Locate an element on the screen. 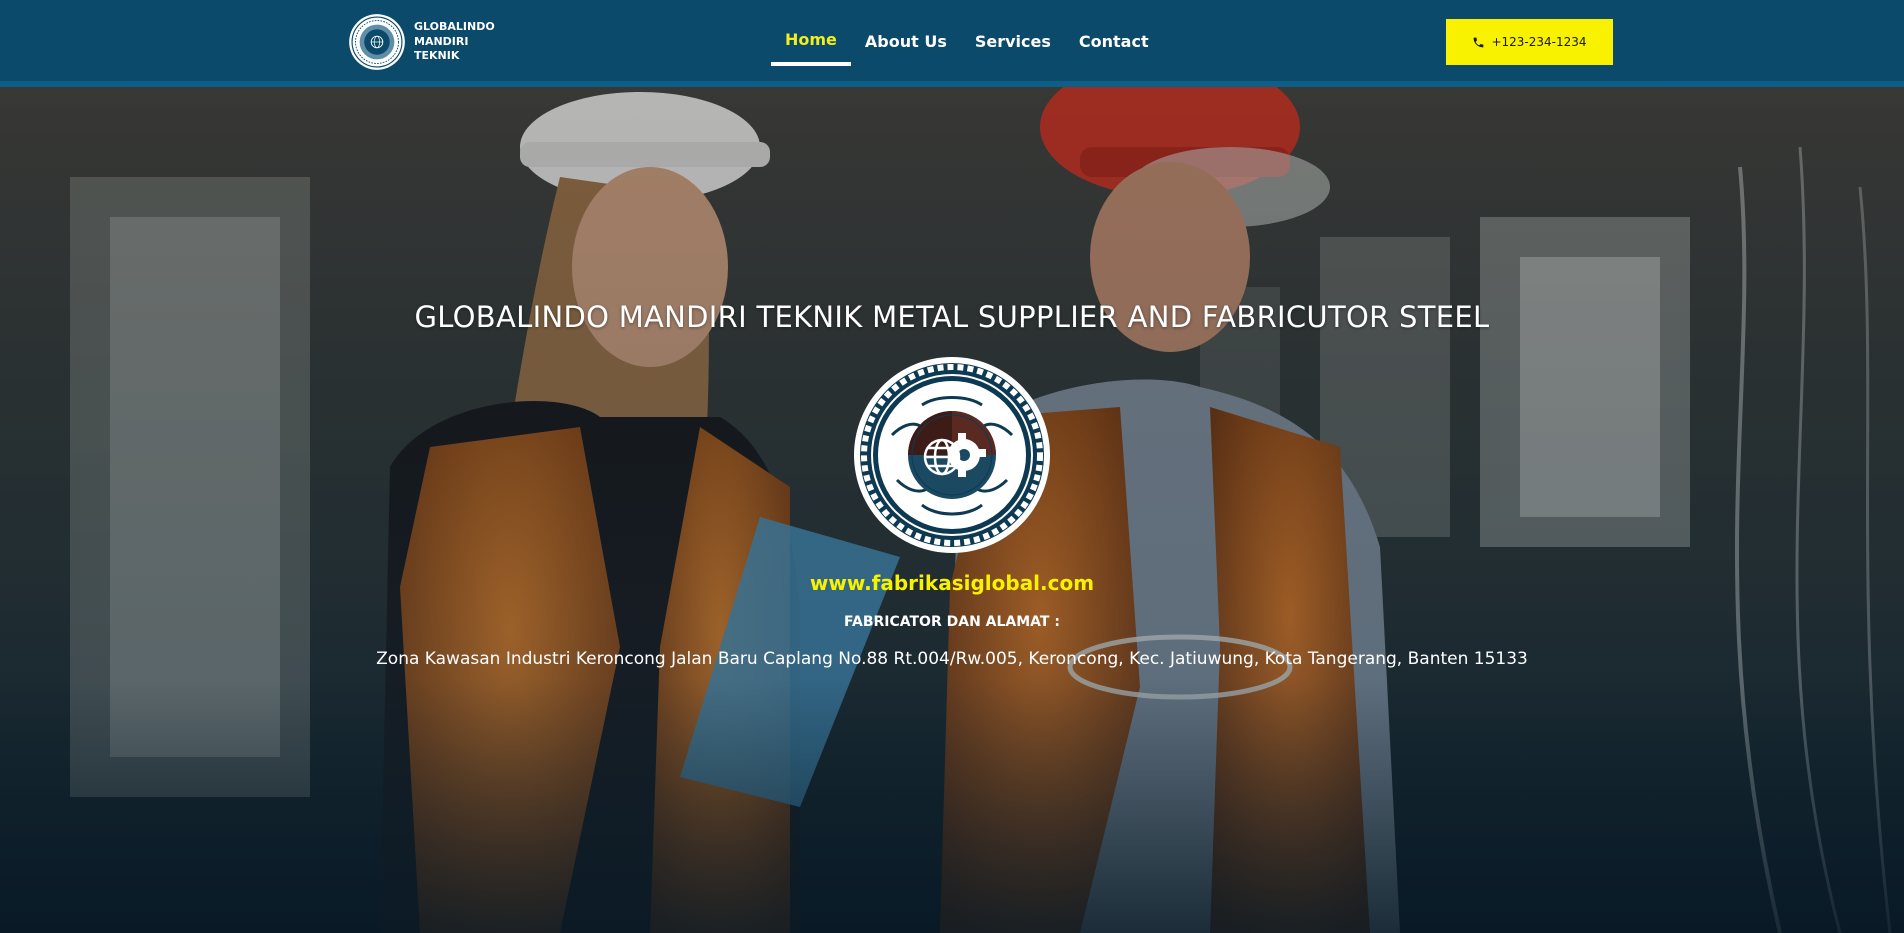  phone-button: +123-234-1234 is located at coordinates (1529, 42).